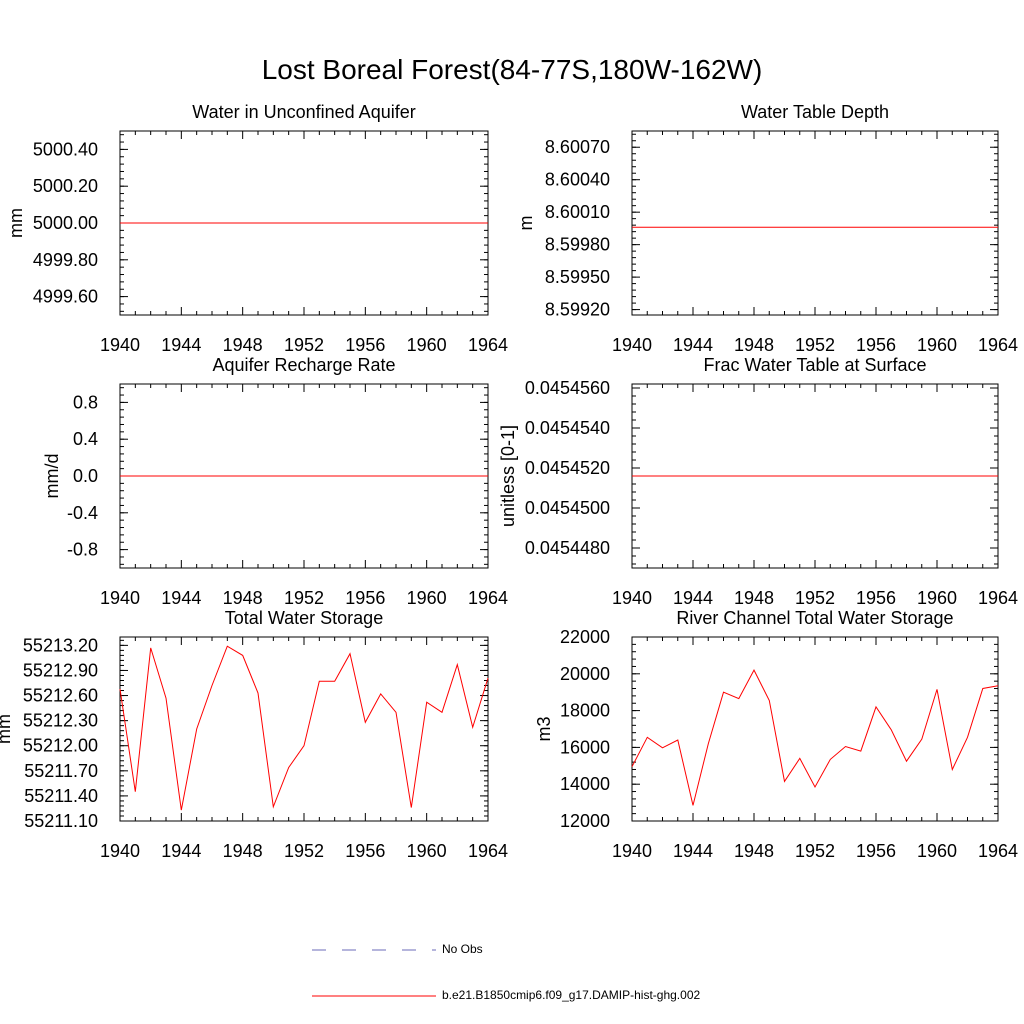  I want to click on y-tick-label: 55211.70, so click(61, 771).